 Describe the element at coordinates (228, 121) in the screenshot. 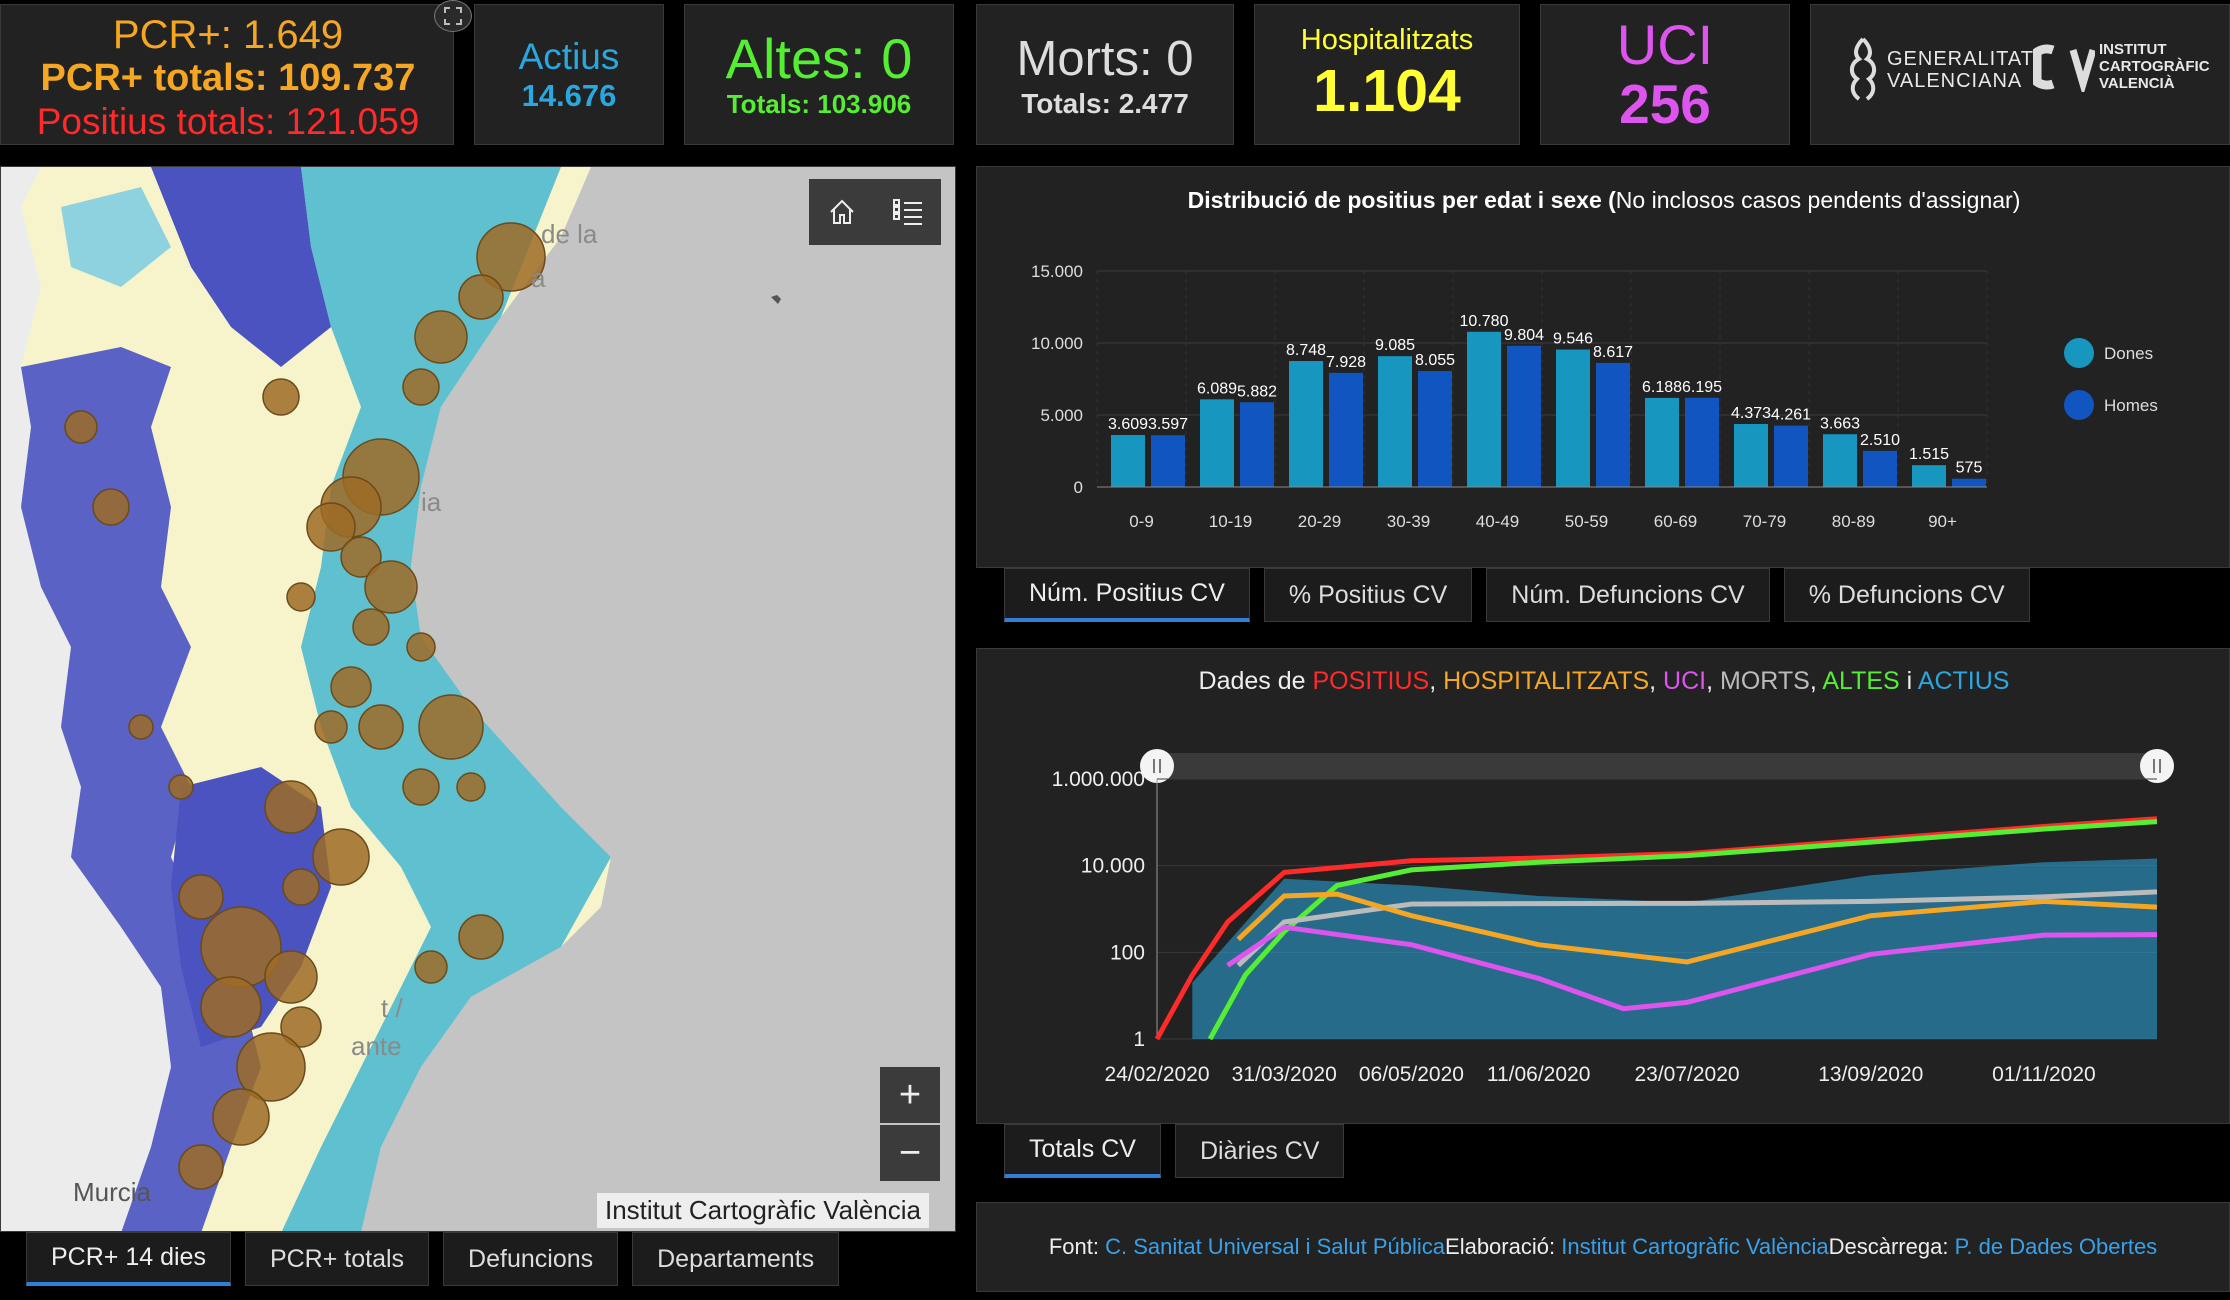

I see `positius-totals-text: Positius totals: 121.059` at that location.